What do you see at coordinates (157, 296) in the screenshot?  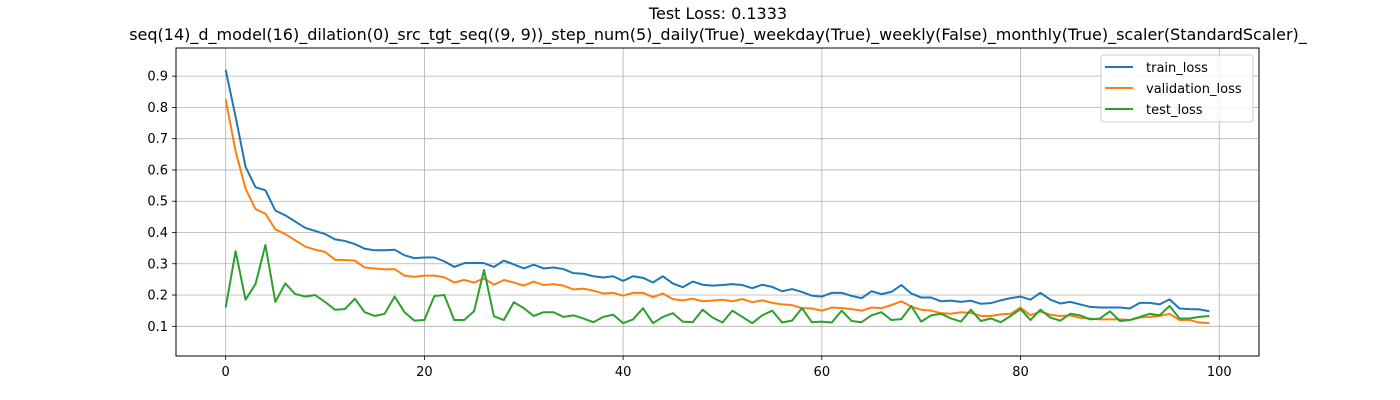 I see `y-tick-label: 0.2` at bounding box center [157, 296].